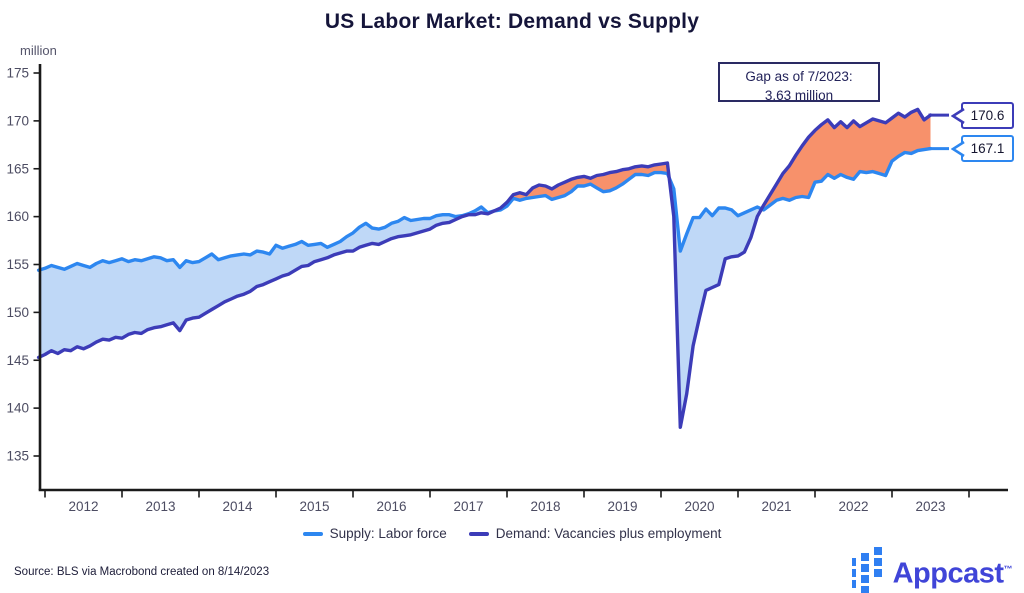 This screenshot has width=1024, height=593. I want to click on svg-text: 2018, so click(545, 506).